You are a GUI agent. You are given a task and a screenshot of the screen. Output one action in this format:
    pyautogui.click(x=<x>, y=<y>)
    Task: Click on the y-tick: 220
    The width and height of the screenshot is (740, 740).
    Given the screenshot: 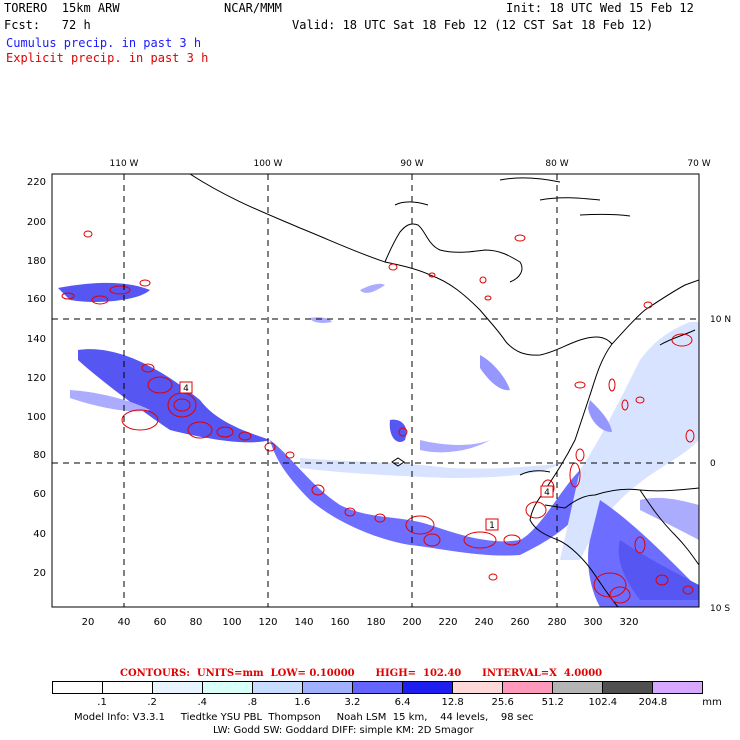 What is the action you would take?
    pyautogui.click(x=36, y=182)
    